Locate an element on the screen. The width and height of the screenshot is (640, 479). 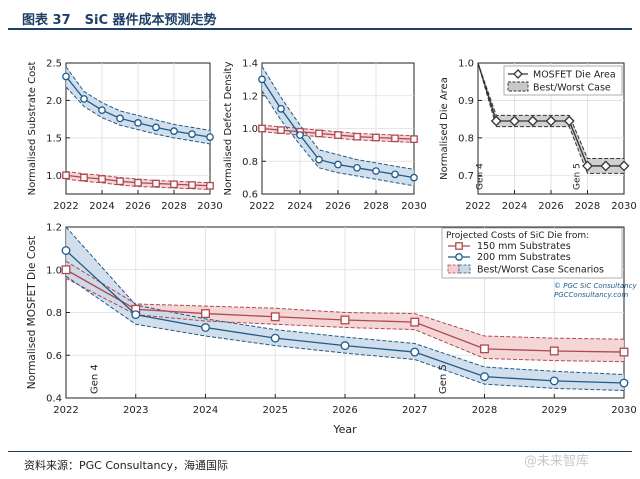
x-tick-label: 2029 is located at coordinates (554, 410).